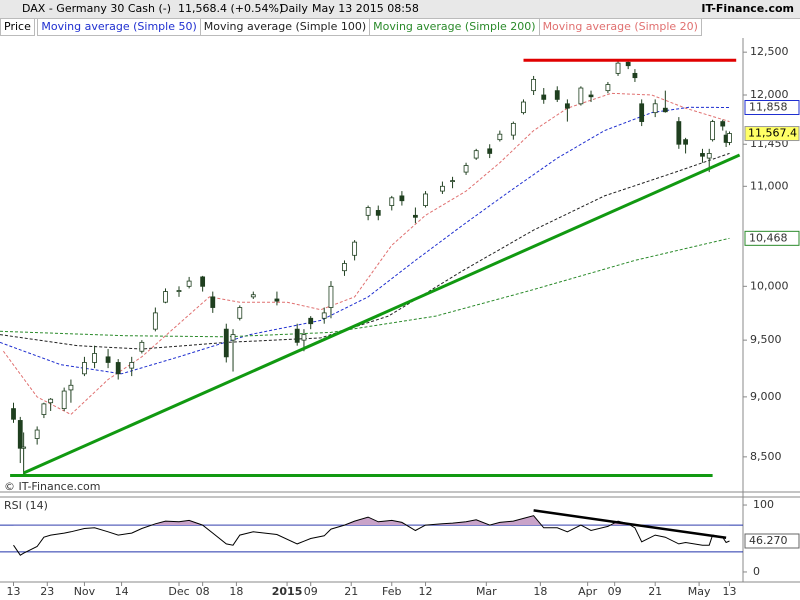  I want to click on quote: 11,568.4 (+0.54%), so click(231, 8).